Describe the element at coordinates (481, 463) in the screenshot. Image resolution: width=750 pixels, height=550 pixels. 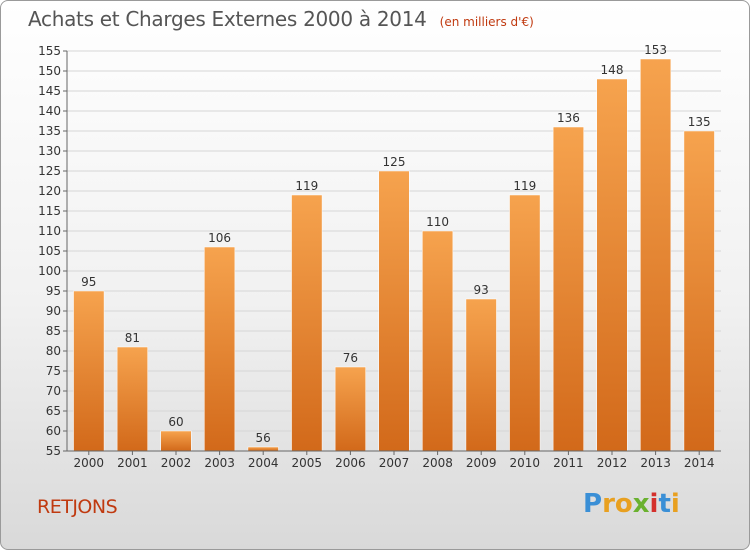
I see `x-tick-label: 2009` at that location.